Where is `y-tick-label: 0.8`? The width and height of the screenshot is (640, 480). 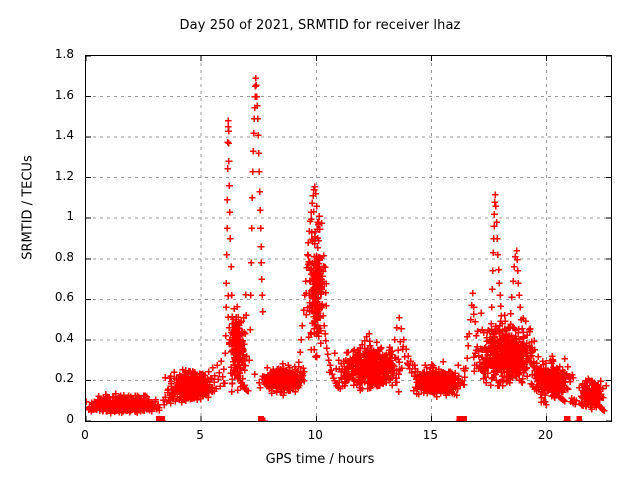 y-tick-label: 0.8 is located at coordinates (64, 256).